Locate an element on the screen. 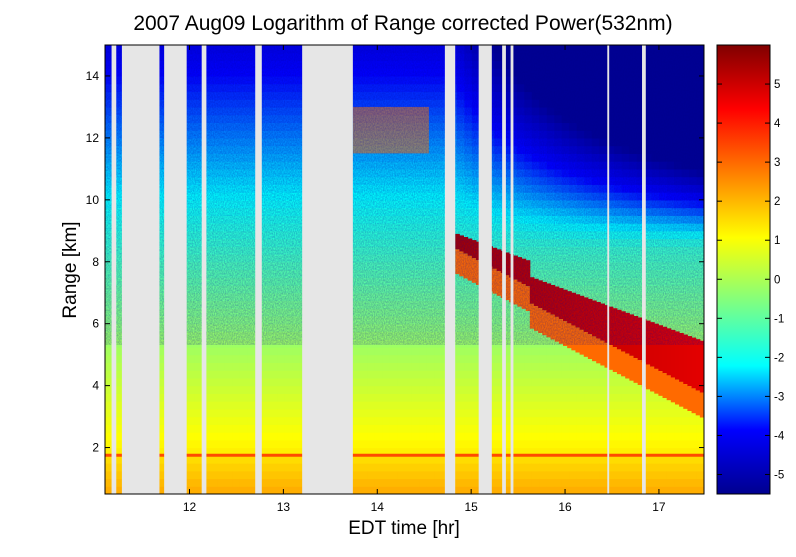 The image size is (796, 557). data-gap is located at coordinates (608, 269).